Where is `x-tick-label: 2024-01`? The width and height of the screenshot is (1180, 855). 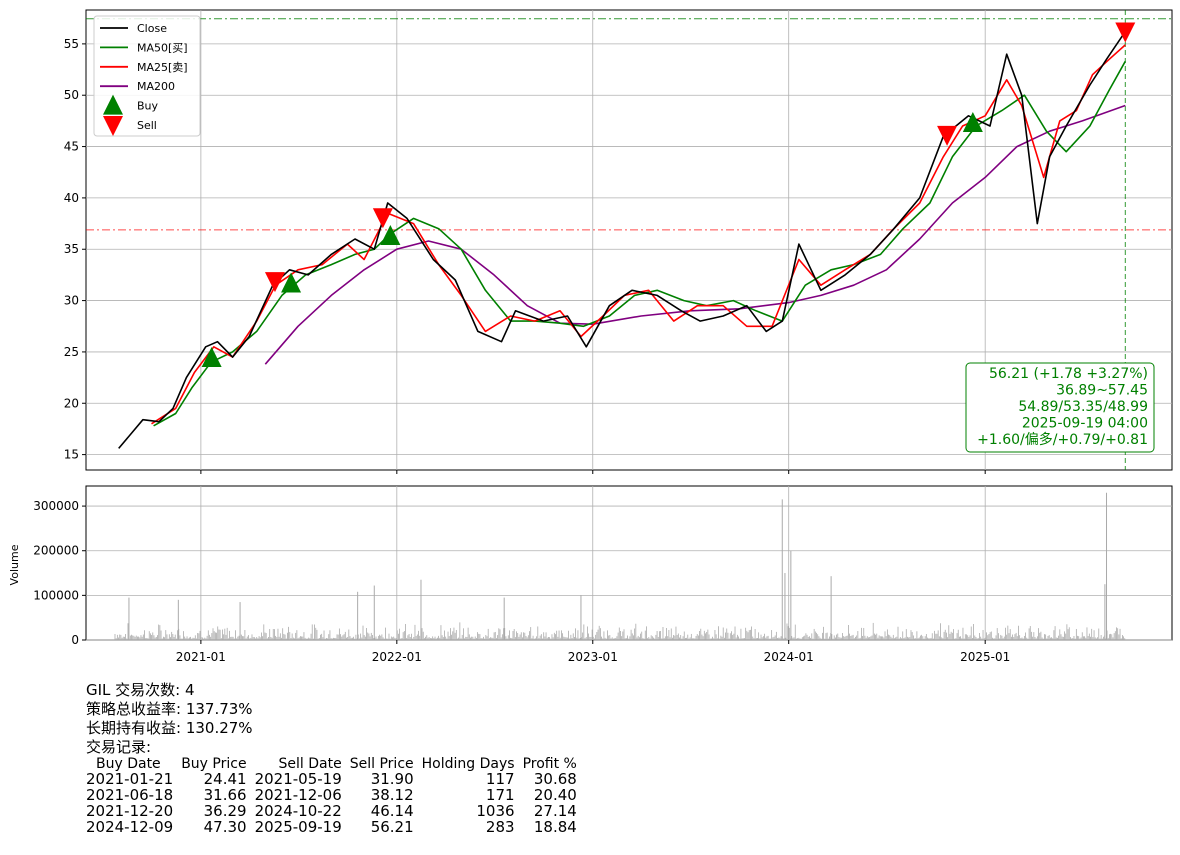 x-tick-label: 2024-01 is located at coordinates (789, 657).